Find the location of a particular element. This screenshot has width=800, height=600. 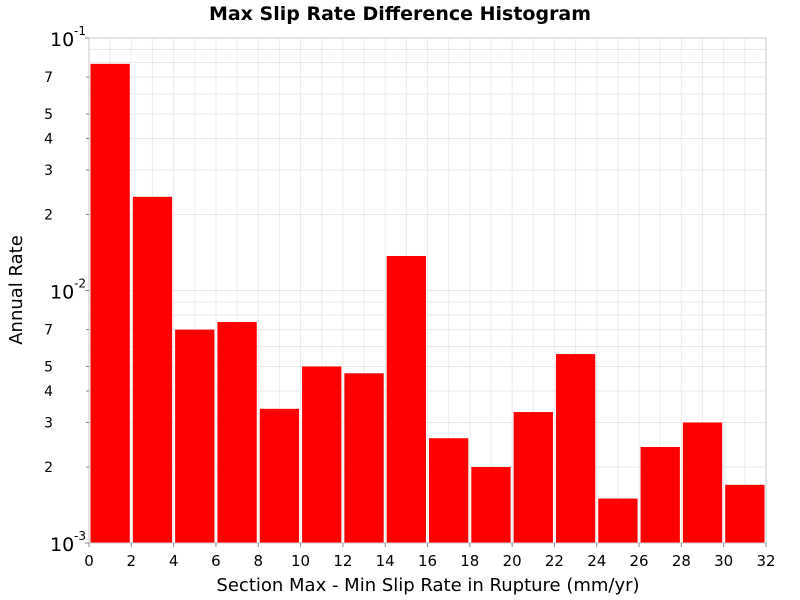

y-tick-label-exponent: -3 is located at coordinates (80, 536).